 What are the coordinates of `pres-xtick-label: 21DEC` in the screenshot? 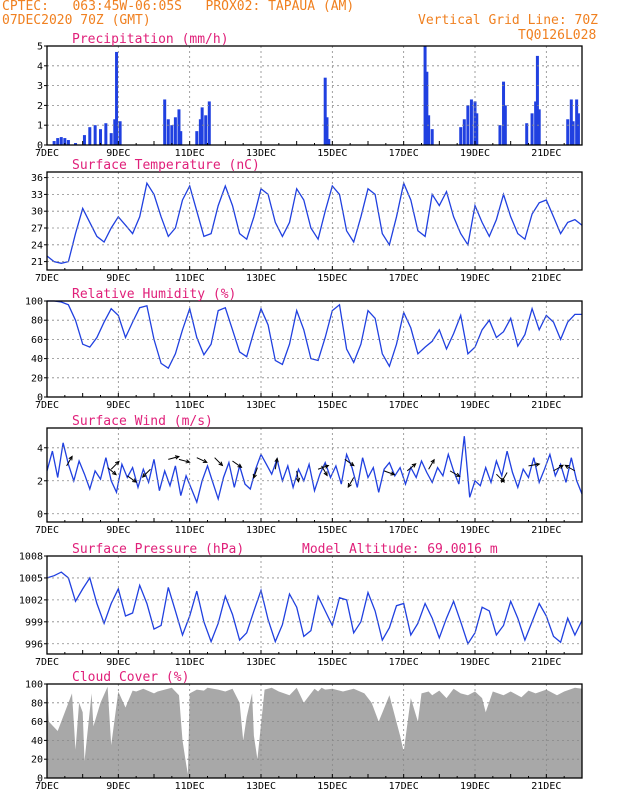 It's located at (546, 662).